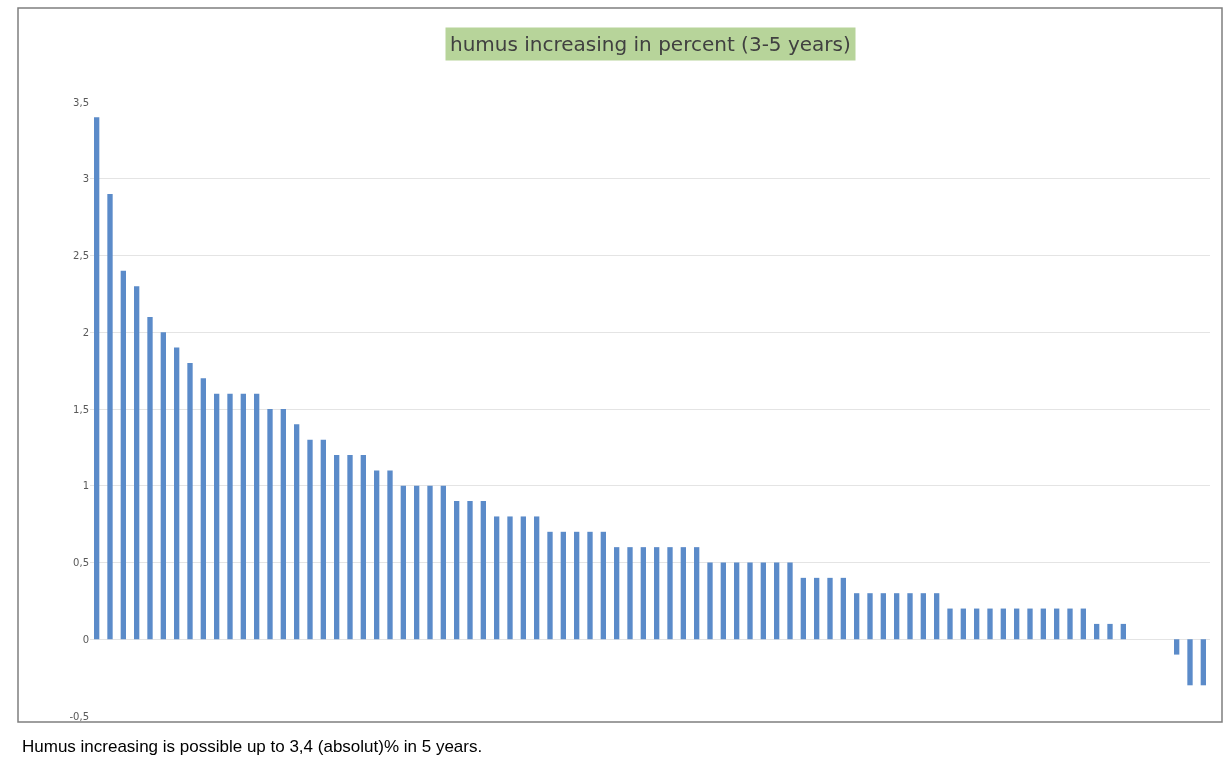 The width and height of the screenshot is (1232, 769). Describe the element at coordinates (650, 44) in the screenshot. I see `chart-title: humus increasing in percent (3-5 years)` at that location.